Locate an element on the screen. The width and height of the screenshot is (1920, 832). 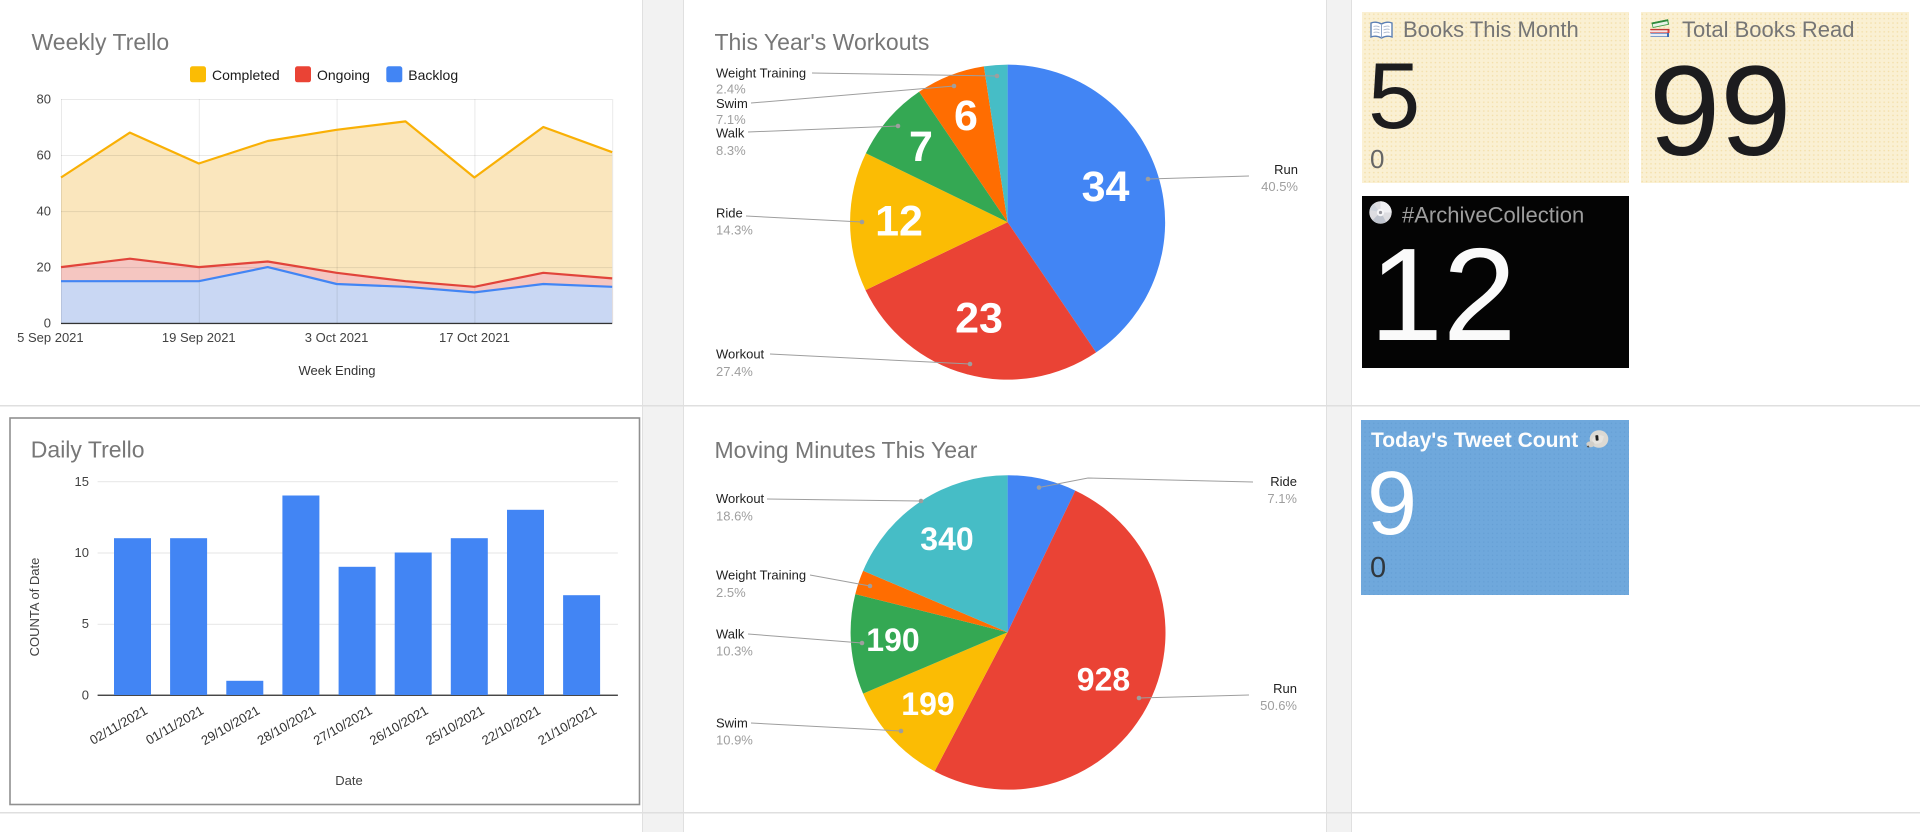
svg-text: 50.6% is located at coordinates (1278, 705).